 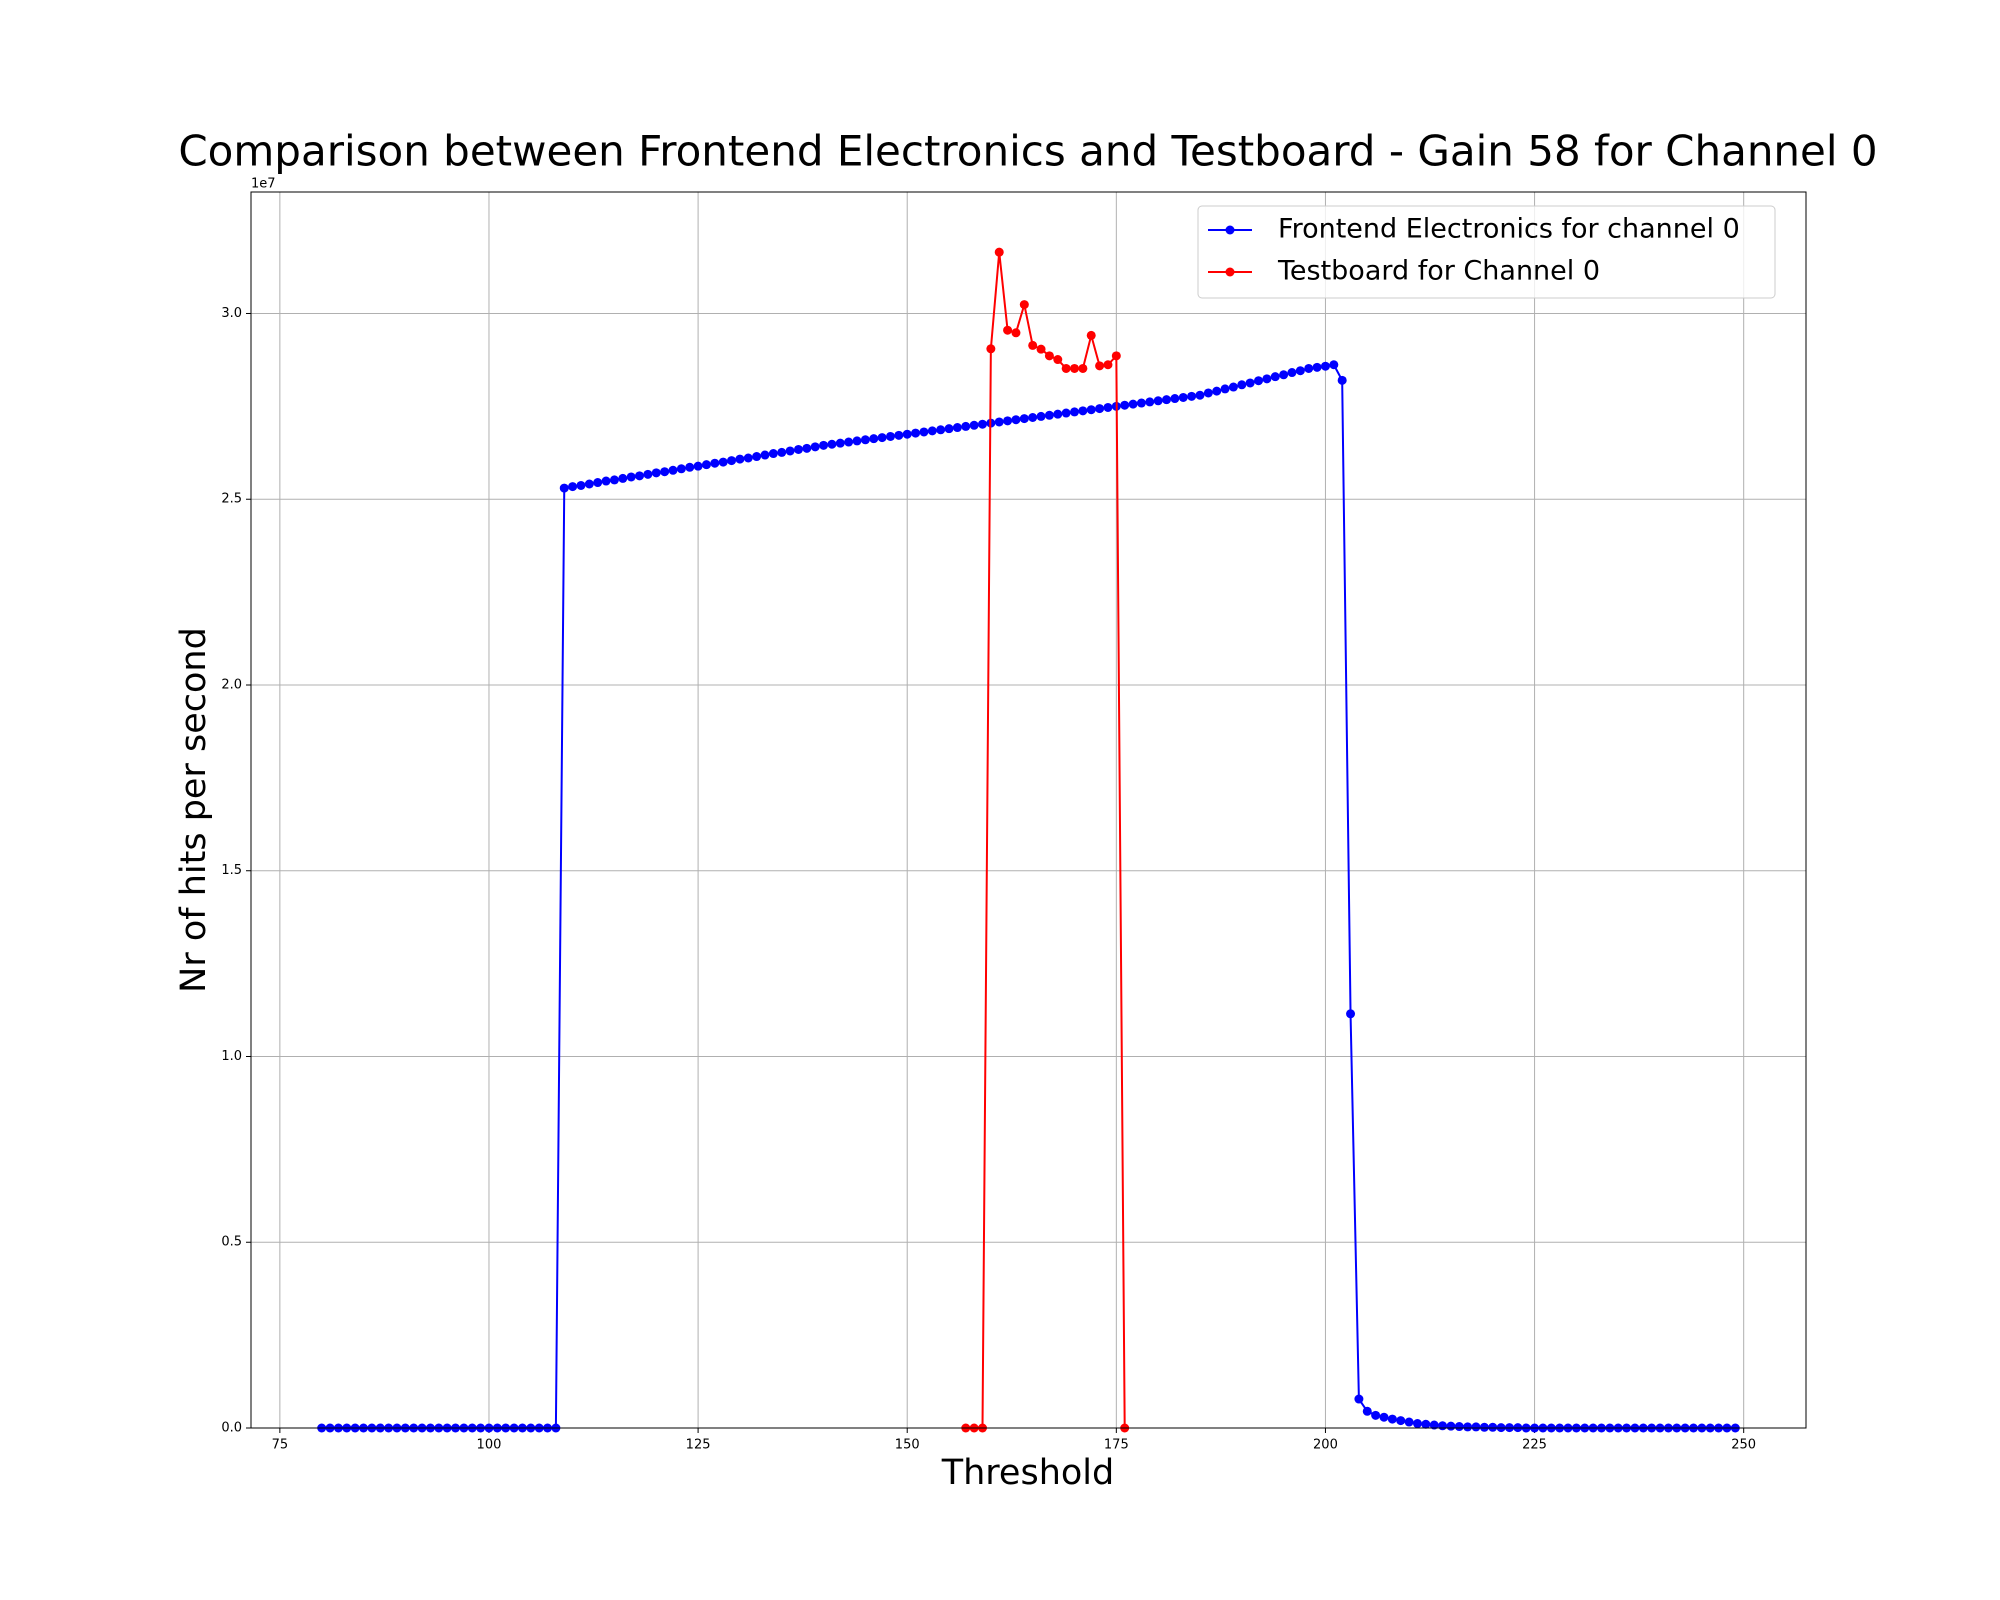 What do you see at coordinates (231, 313) in the screenshot?
I see `y-tick-label: 3.0` at bounding box center [231, 313].